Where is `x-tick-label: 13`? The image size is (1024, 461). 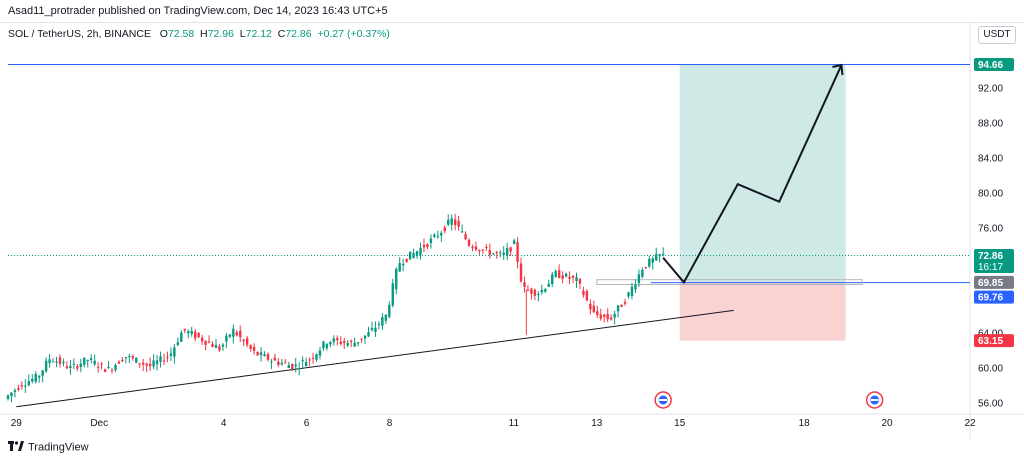
x-tick-label: 13 is located at coordinates (597, 423).